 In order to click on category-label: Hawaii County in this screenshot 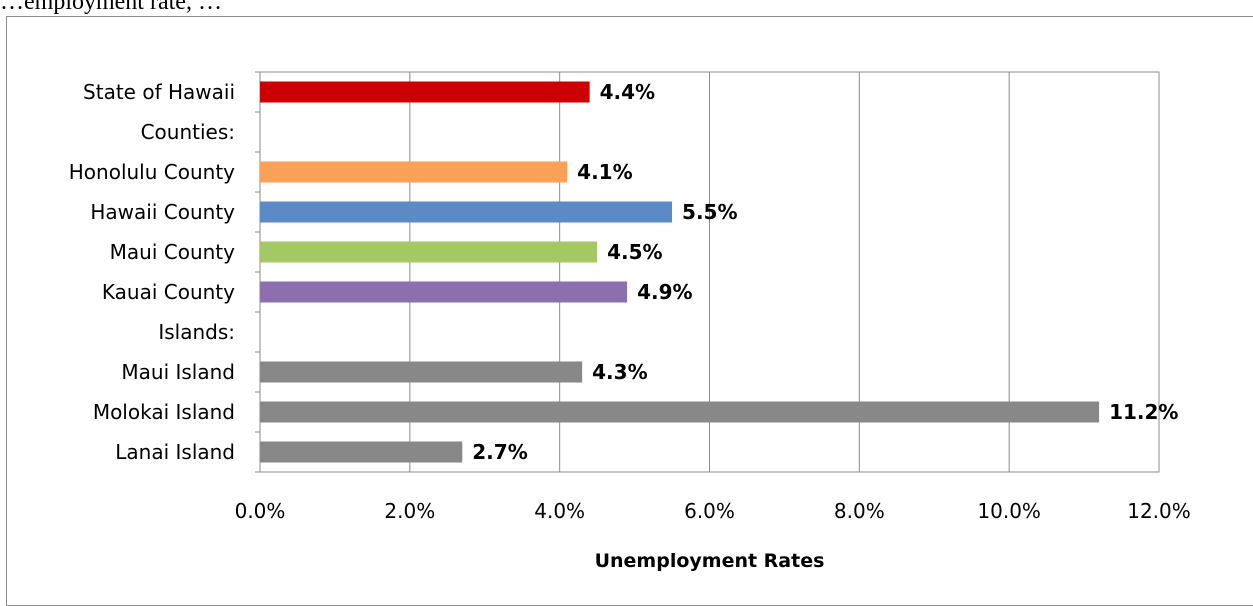, I will do `click(162, 212)`.